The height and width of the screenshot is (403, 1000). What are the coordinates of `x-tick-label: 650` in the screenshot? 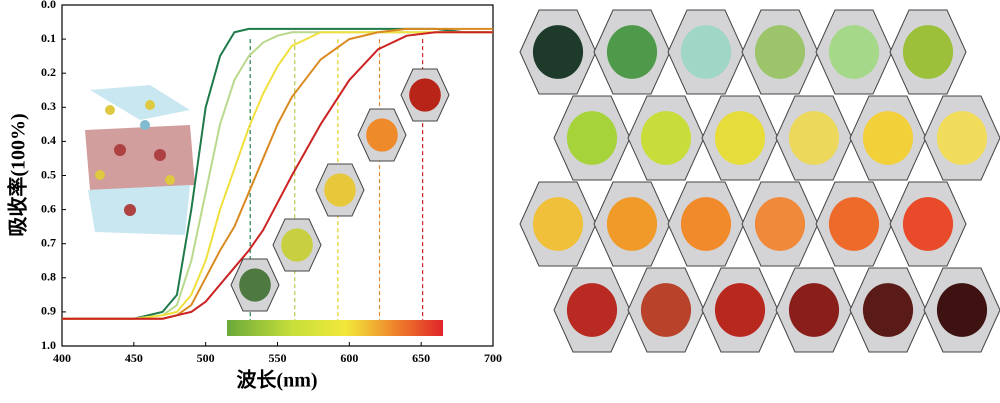 It's located at (421, 358).